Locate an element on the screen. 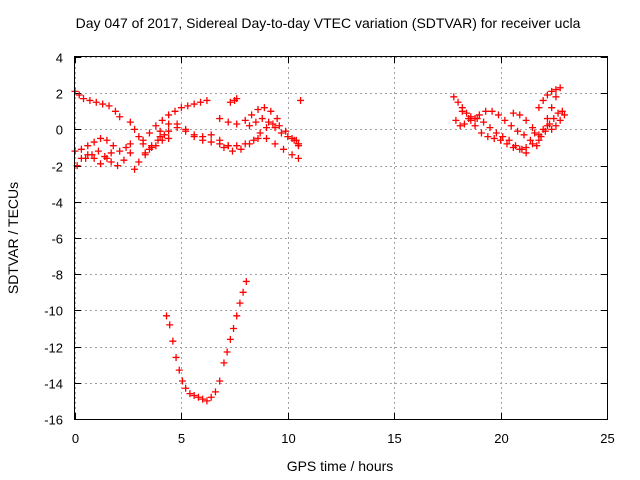  series-track-s is located at coordinates (500, 130).